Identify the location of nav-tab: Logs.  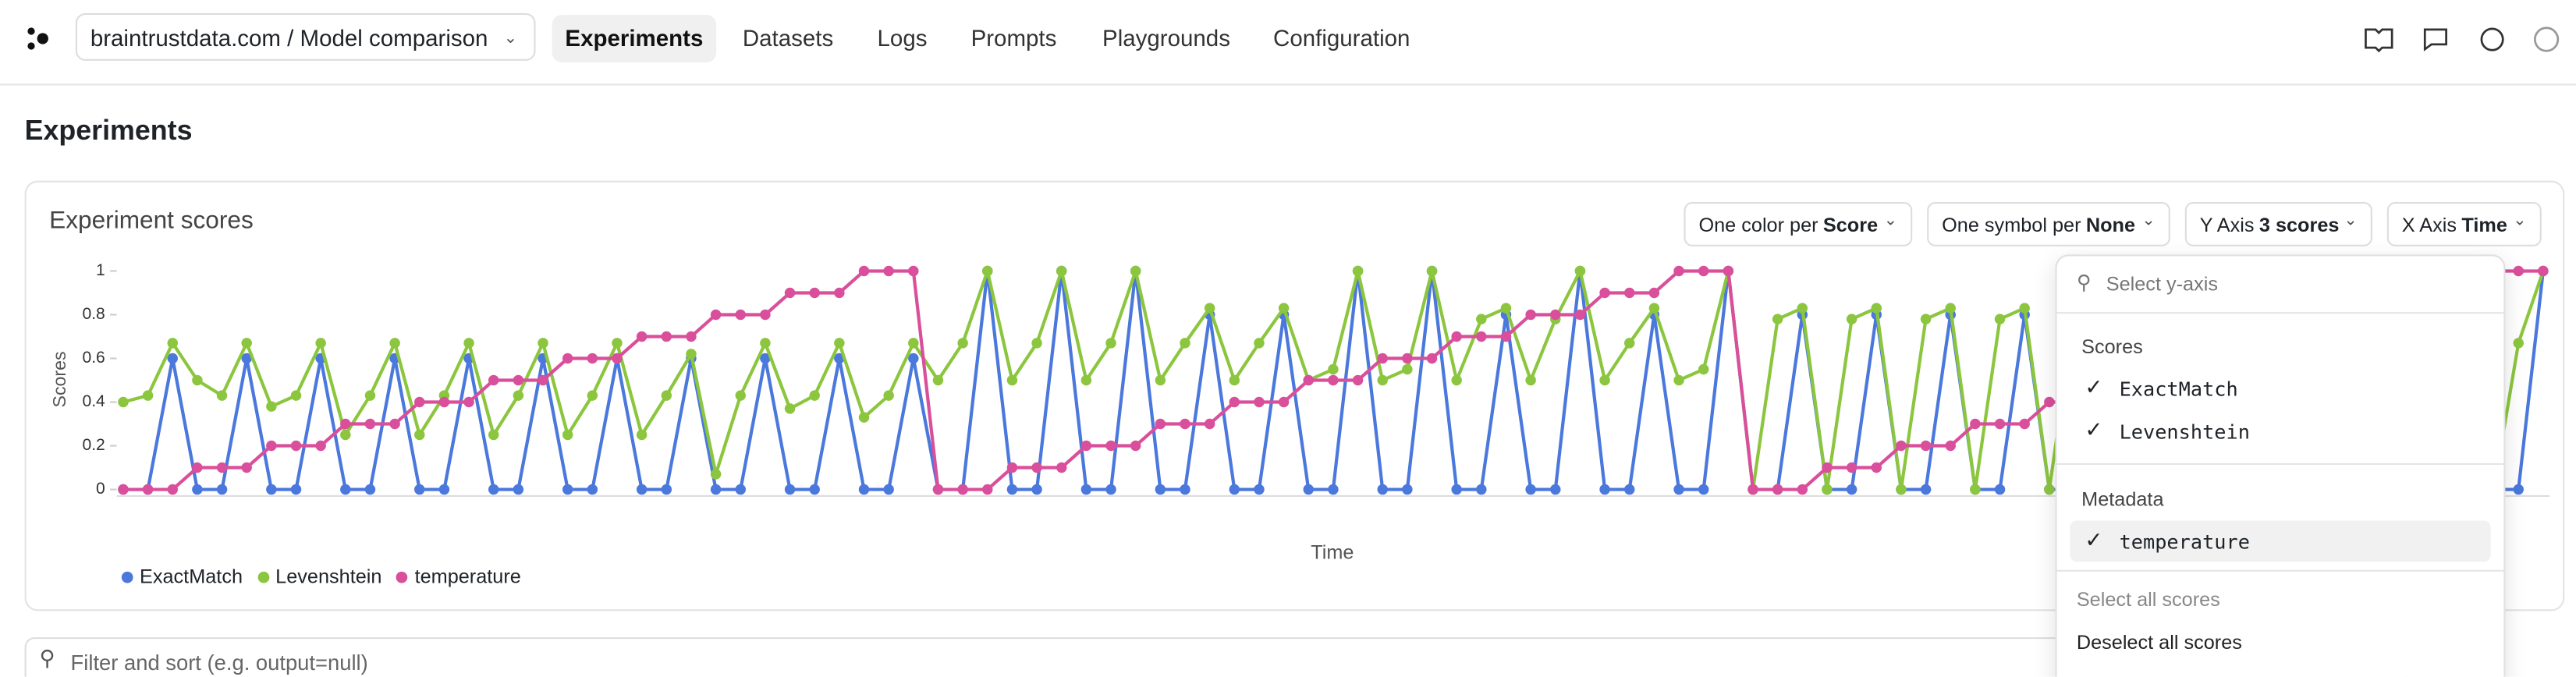
(902, 37).